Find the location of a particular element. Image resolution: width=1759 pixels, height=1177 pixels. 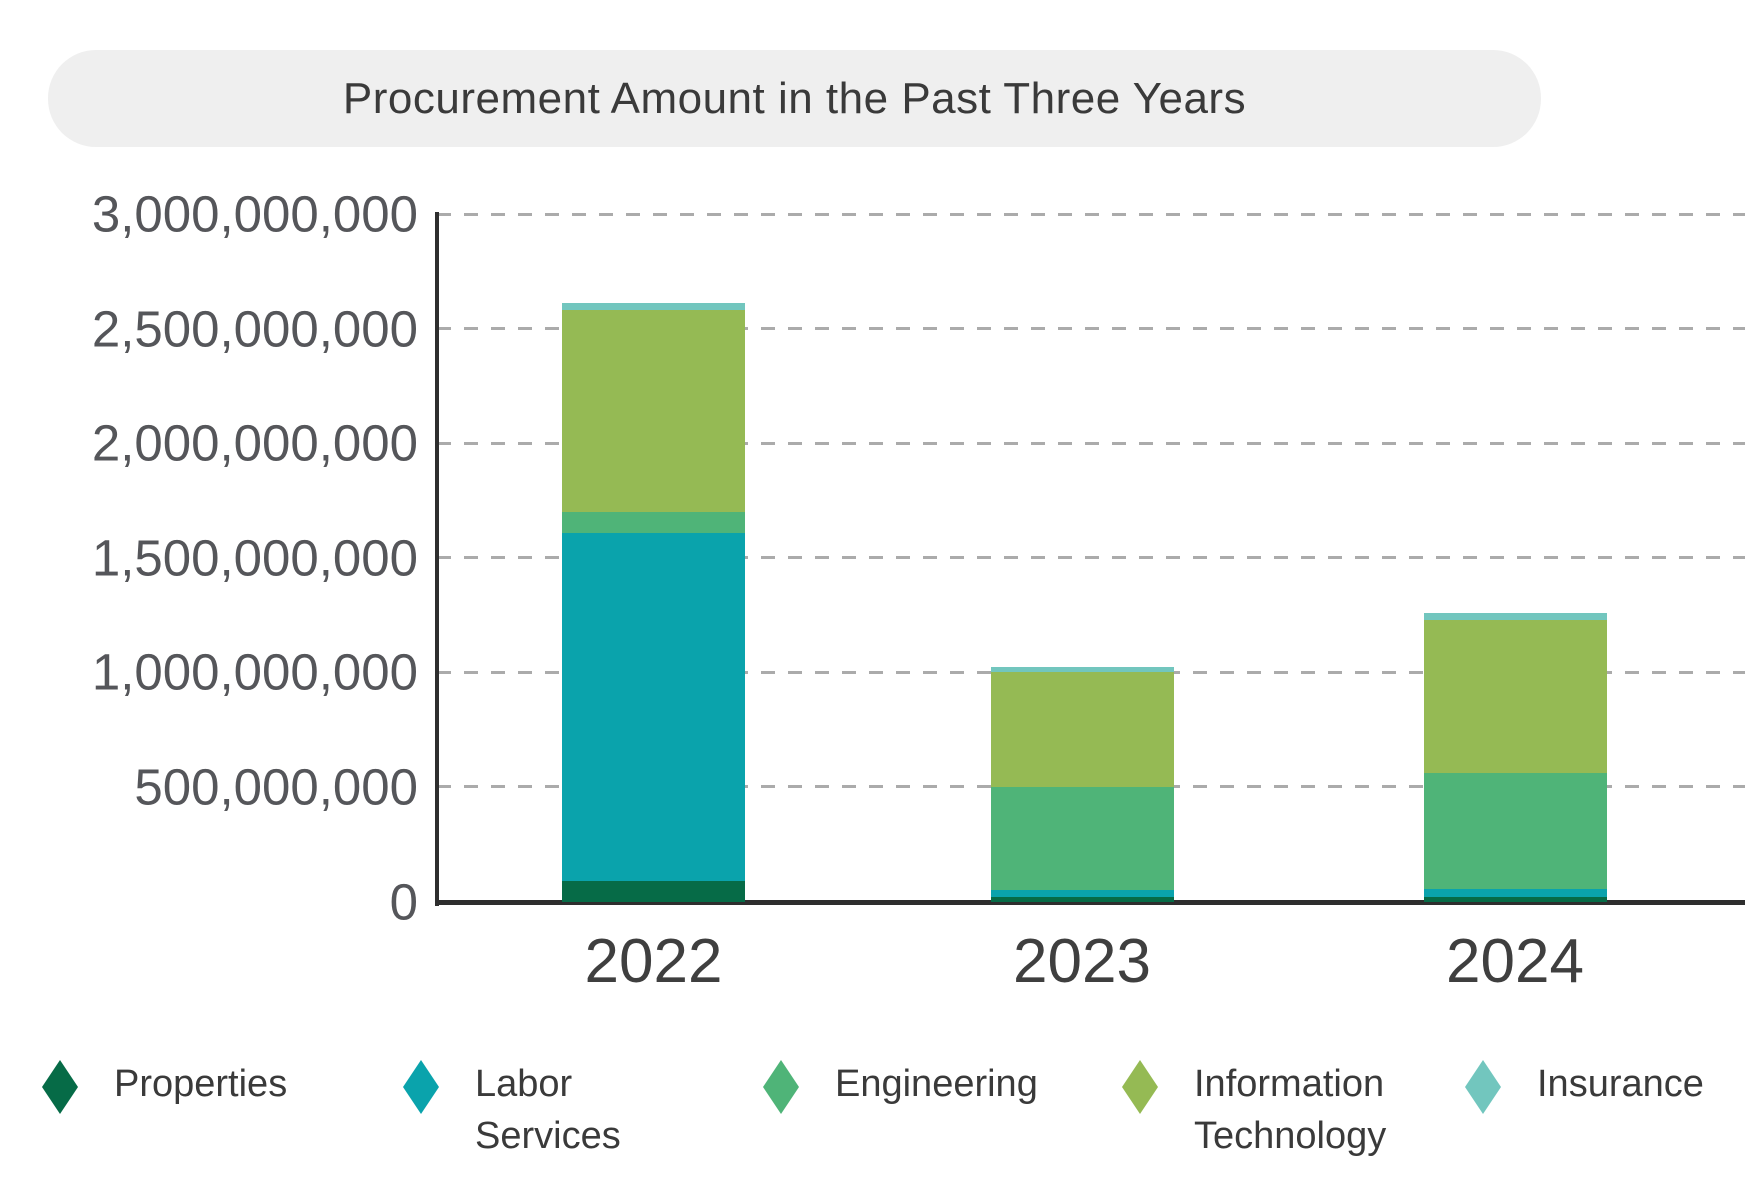

legend-item-labor-services: Labor Services is located at coordinates (512, 1110).